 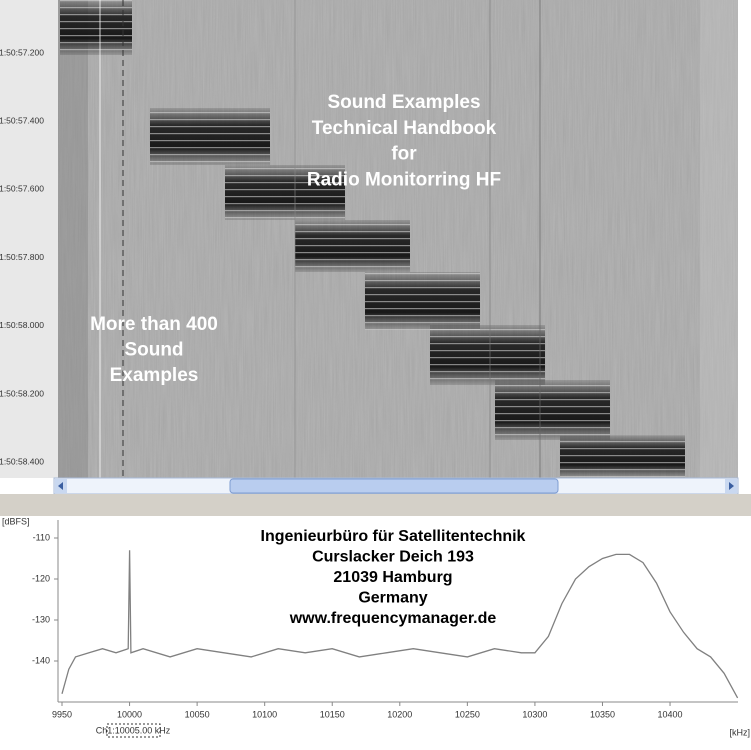 I want to click on overlay-text: Examples, so click(x=154, y=375).